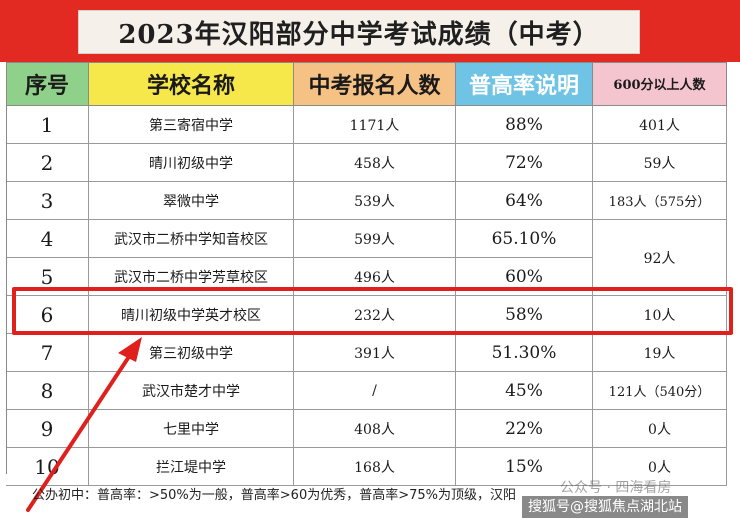 The image size is (740, 519). I want to click on row-school: 武汉市楚才中学, so click(191, 391).